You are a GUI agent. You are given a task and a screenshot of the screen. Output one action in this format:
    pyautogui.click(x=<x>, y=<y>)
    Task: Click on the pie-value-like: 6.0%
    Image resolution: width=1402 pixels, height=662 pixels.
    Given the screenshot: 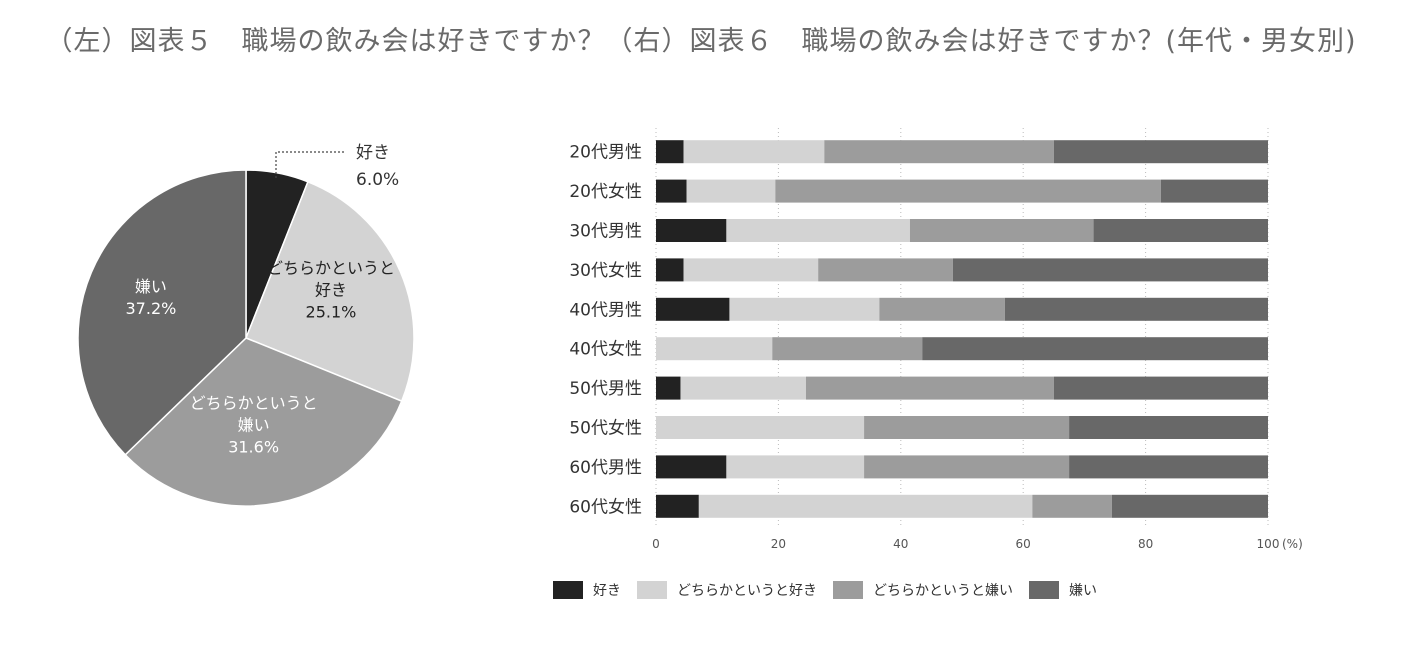 What is the action you would take?
    pyautogui.click(x=377, y=180)
    